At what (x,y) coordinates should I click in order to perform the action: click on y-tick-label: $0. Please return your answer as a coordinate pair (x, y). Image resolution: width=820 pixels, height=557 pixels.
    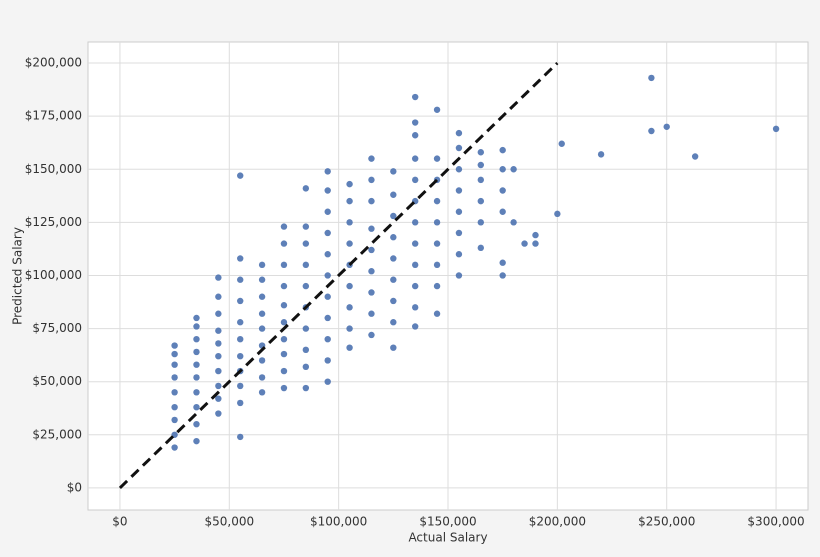
    Looking at the image, I should click on (74, 487).